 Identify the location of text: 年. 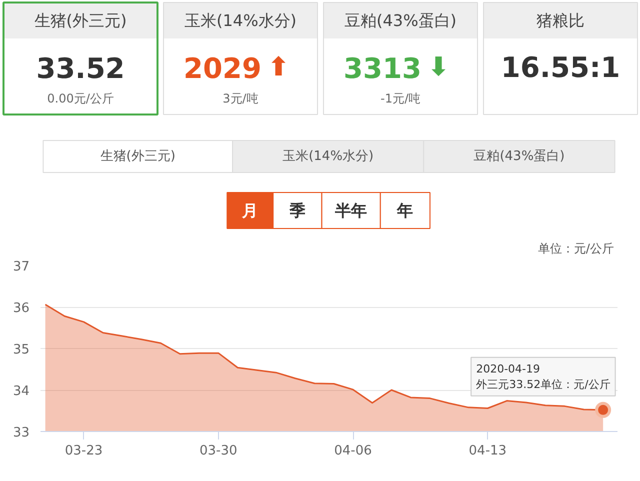
(405, 210).